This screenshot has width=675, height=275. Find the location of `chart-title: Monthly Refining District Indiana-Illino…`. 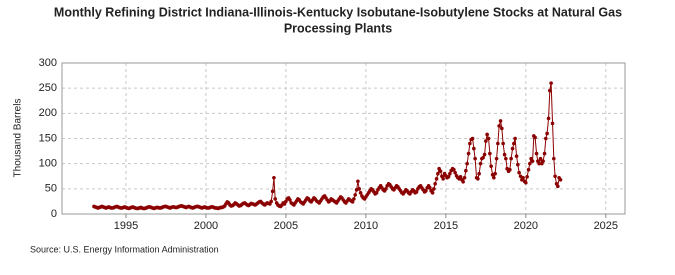

chart-title: Monthly Refining District Indiana-Illino… is located at coordinates (338, 12).